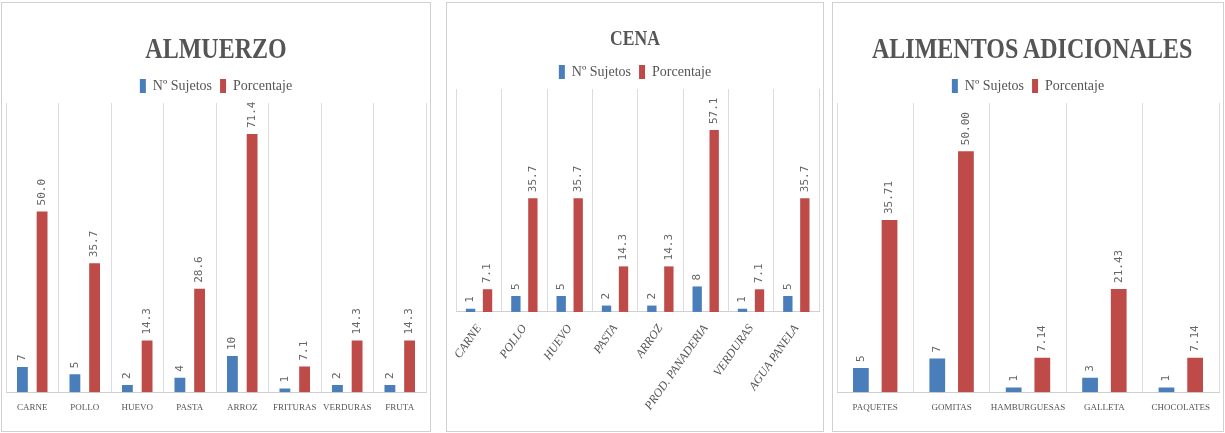 Image resolution: width=1225 pixels, height=433 pixels. I want to click on data-label: 4, so click(179, 368).